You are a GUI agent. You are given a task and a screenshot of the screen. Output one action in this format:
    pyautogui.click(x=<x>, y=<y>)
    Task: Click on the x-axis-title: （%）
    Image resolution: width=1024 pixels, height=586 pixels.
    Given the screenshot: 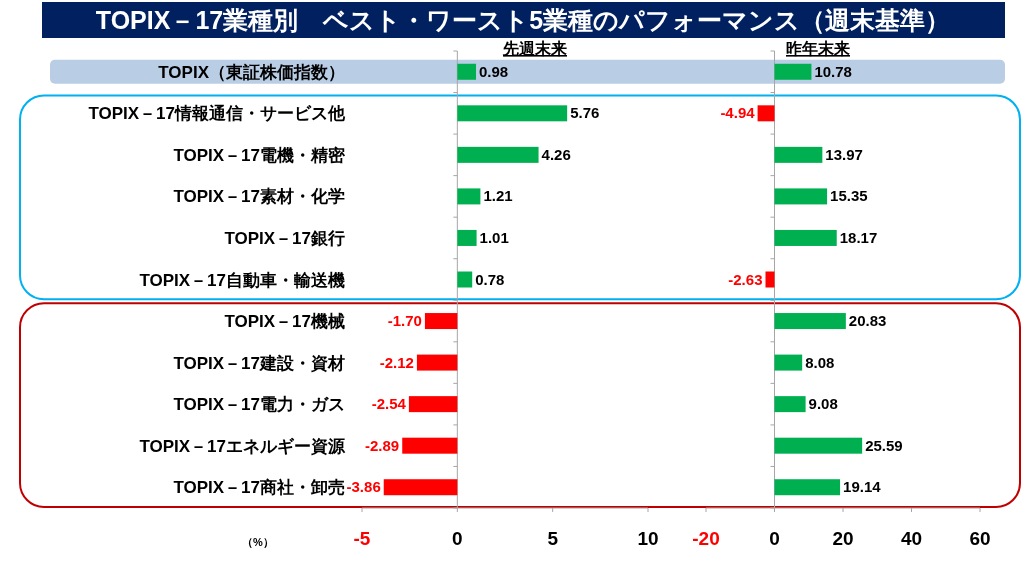 What is the action you would take?
    pyautogui.click(x=258, y=542)
    